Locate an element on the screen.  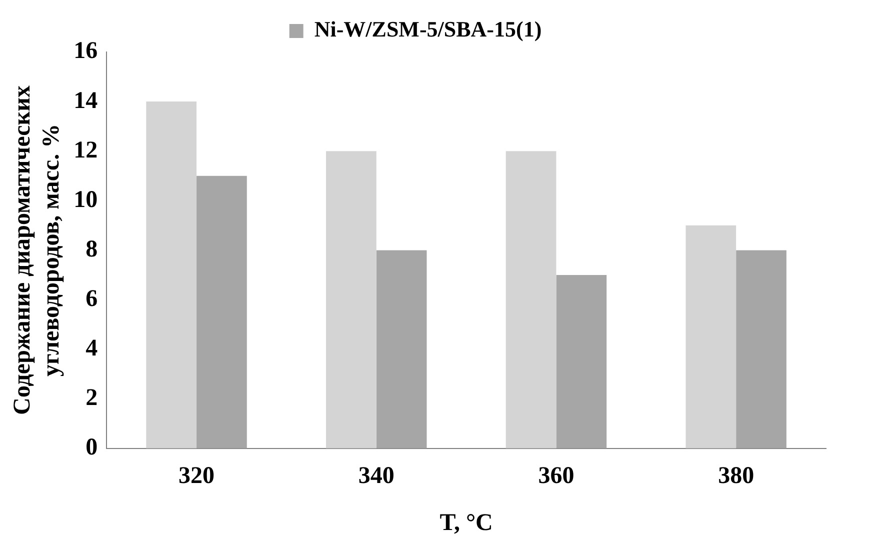
y-tick-label: 4 is located at coordinates (92, 349).